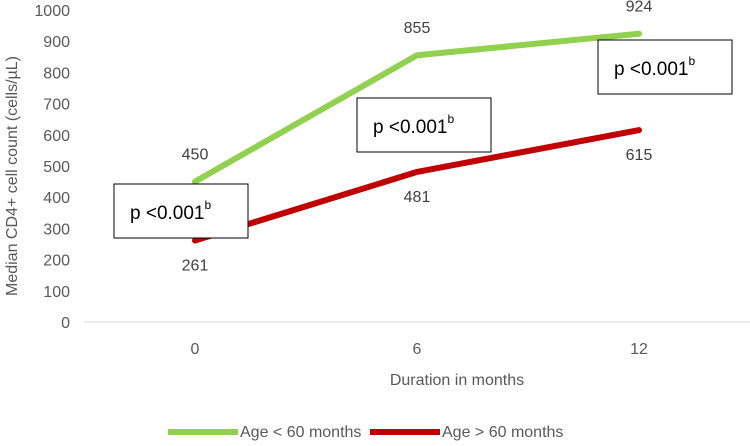 This screenshot has width=750, height=446. I want to click on y-tick-label: 800, so click(56, 73).